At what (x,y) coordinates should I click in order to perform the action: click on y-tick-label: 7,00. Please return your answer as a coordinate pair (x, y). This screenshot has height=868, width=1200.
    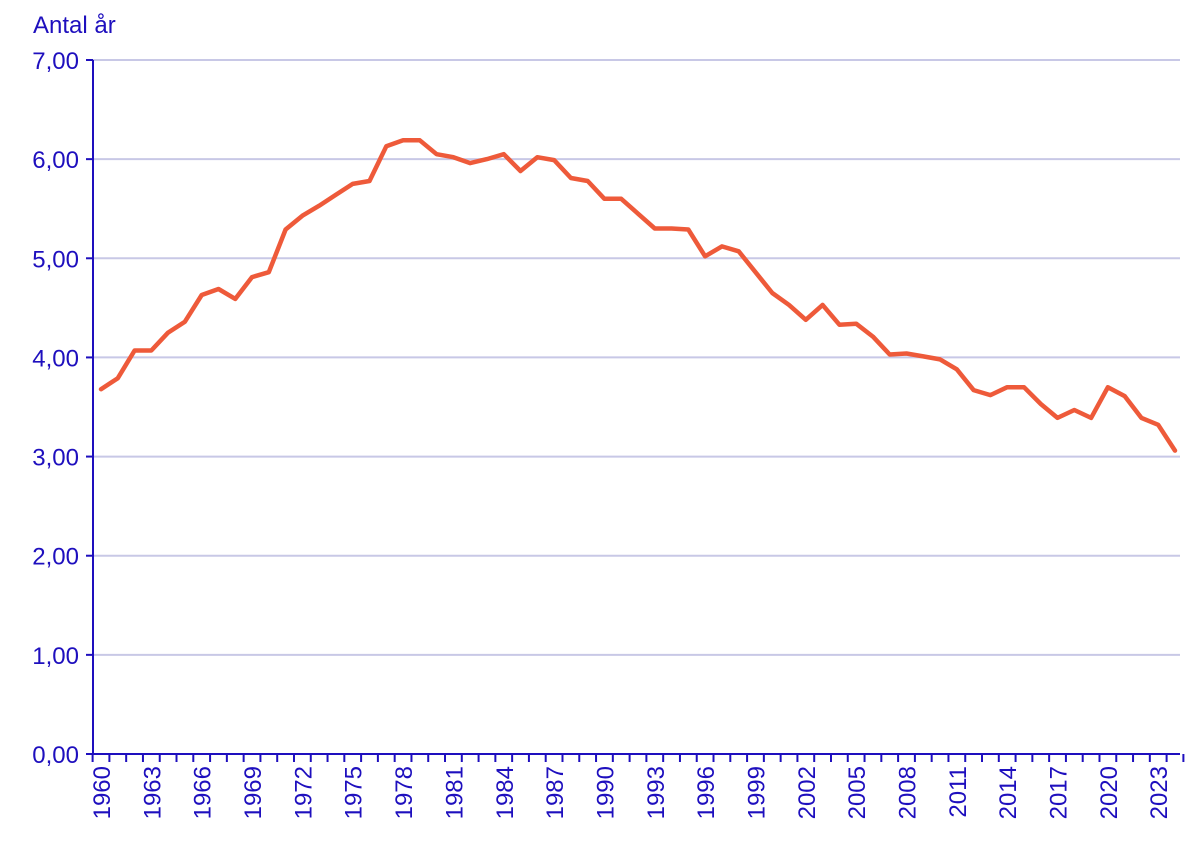
    Looking at the image, I should click on (55, 61).